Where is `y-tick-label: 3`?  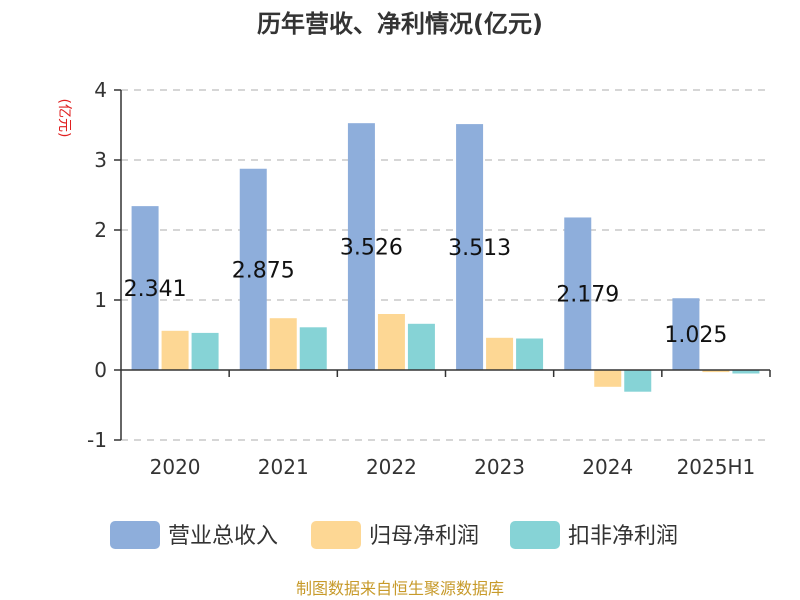 y-tick-label: 3 is located at coordinates (100, 160).